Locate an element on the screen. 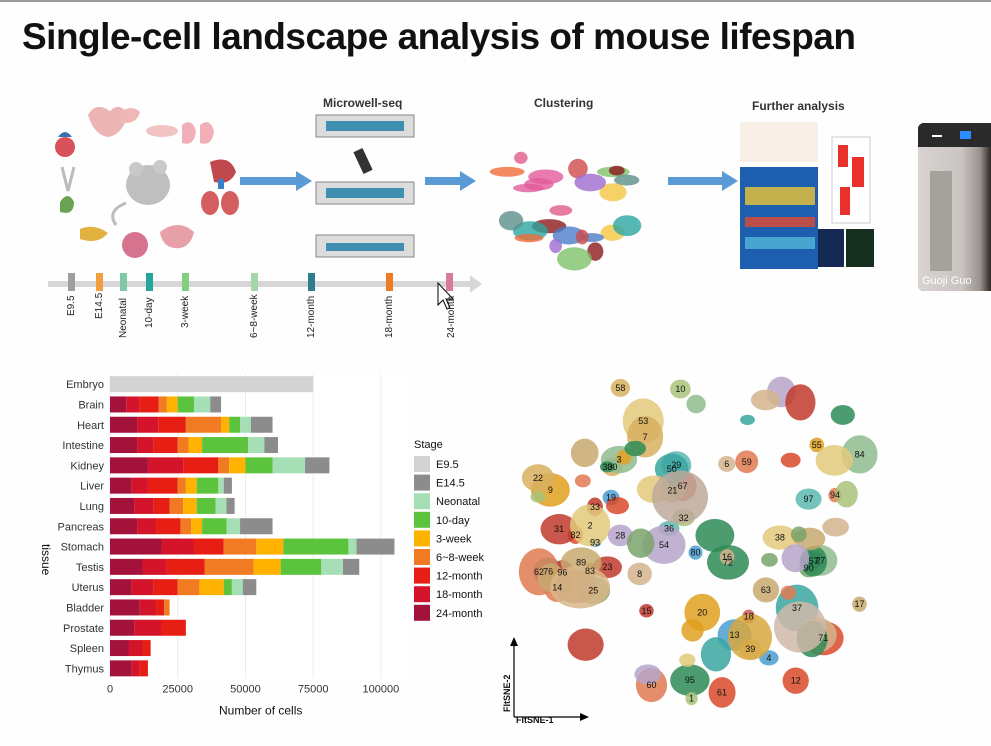 Image resolution: width=991 pixels, height=746 pixels. doorway-shape is located at coordinates (941, 221).